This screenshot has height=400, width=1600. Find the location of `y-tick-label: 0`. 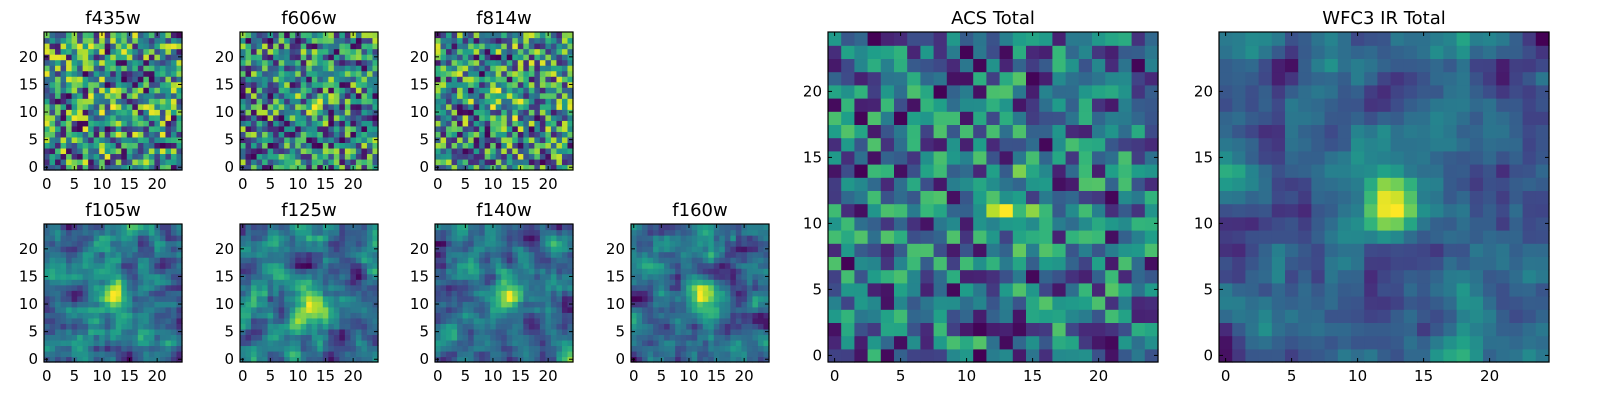

y-tick-label: 0 is located at coordinates (229, 167).